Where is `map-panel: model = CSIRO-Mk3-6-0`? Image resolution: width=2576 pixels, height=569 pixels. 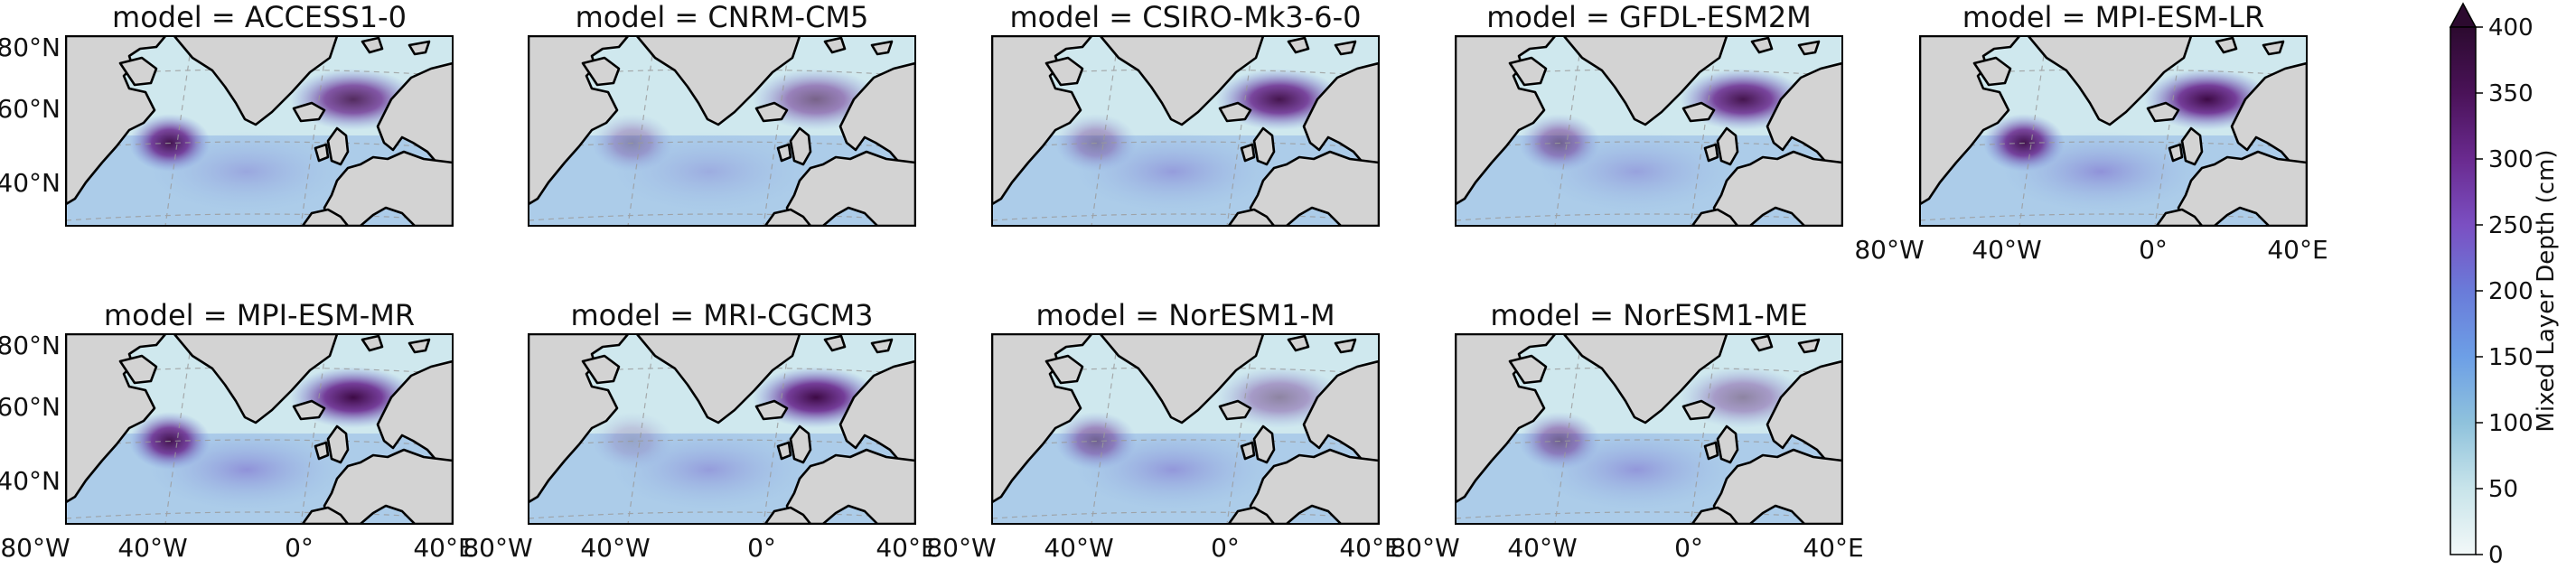 map-panel: model = CSIRO-Mk3-6-0 is located at coordinates (1185, 113).